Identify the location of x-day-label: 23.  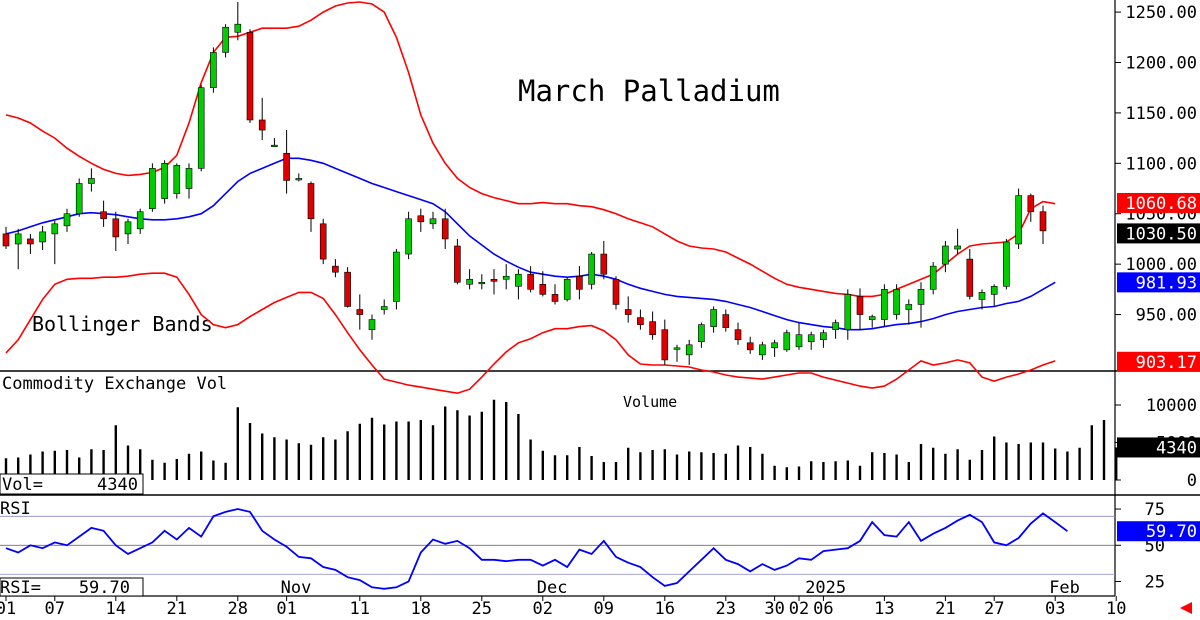
(726, 609).